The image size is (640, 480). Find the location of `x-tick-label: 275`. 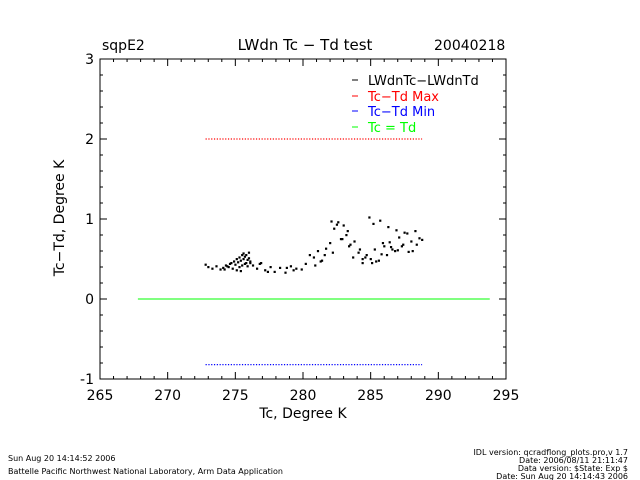

x-tick-label: 275 is located at coordinates (235, 396).